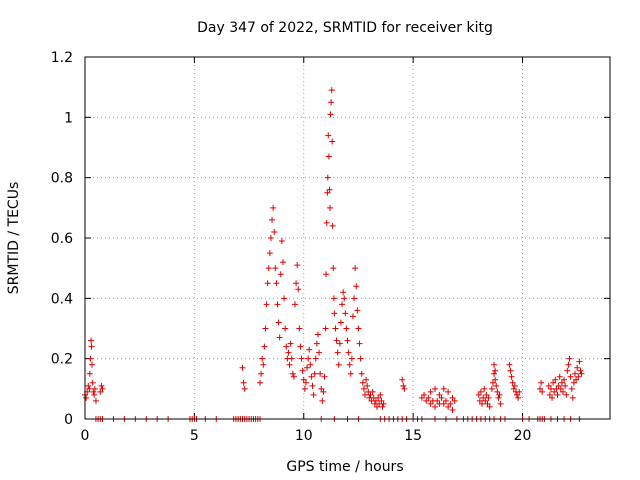 Image resolution: width=640 pixels, height=480 pixels. What do you see at coordinates (62, 239) in the screenshot?
I see `y-tick-label: 0.6` at bounding box center [62, 239].